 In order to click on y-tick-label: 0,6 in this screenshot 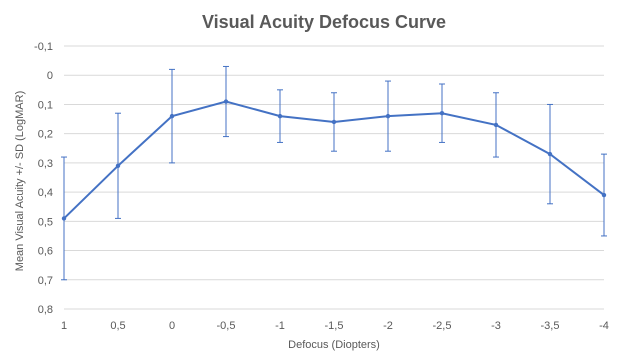, I will do `click(45, 252)`.